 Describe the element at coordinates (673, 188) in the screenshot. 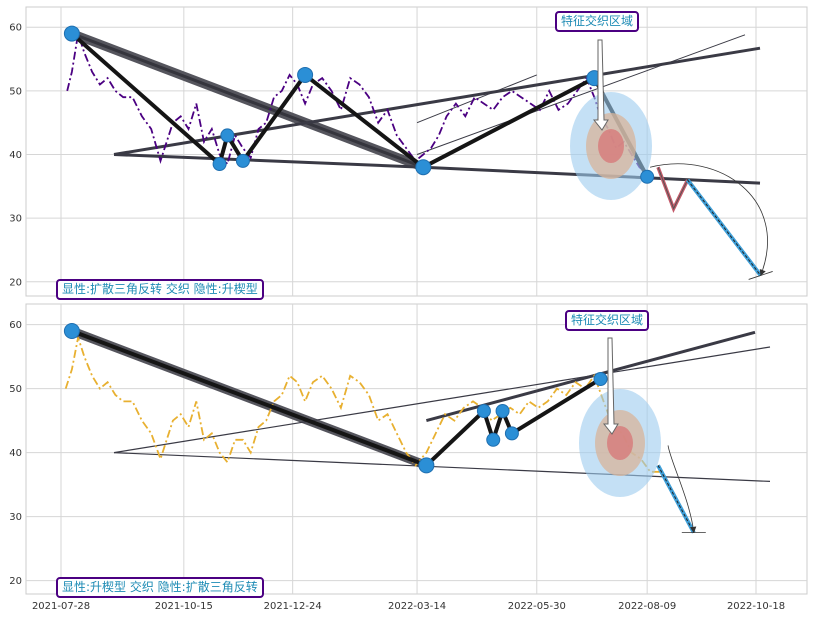

I see `projection-zigzag-core-top` at that location.